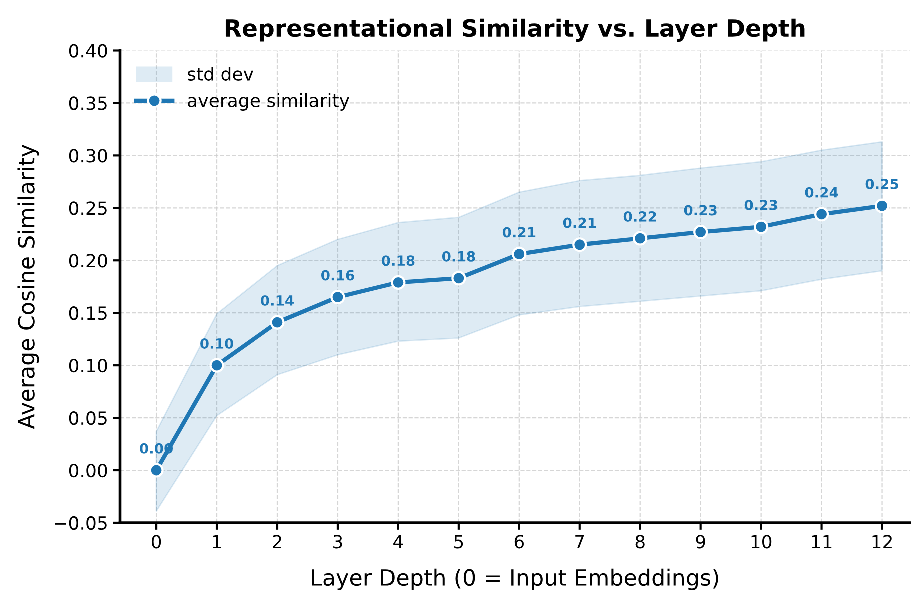 This screenshot has height=597, width=911. Describe the element at coordinates (269, 102) in the screenshot. I see `legend-label: average similarity` at that location.